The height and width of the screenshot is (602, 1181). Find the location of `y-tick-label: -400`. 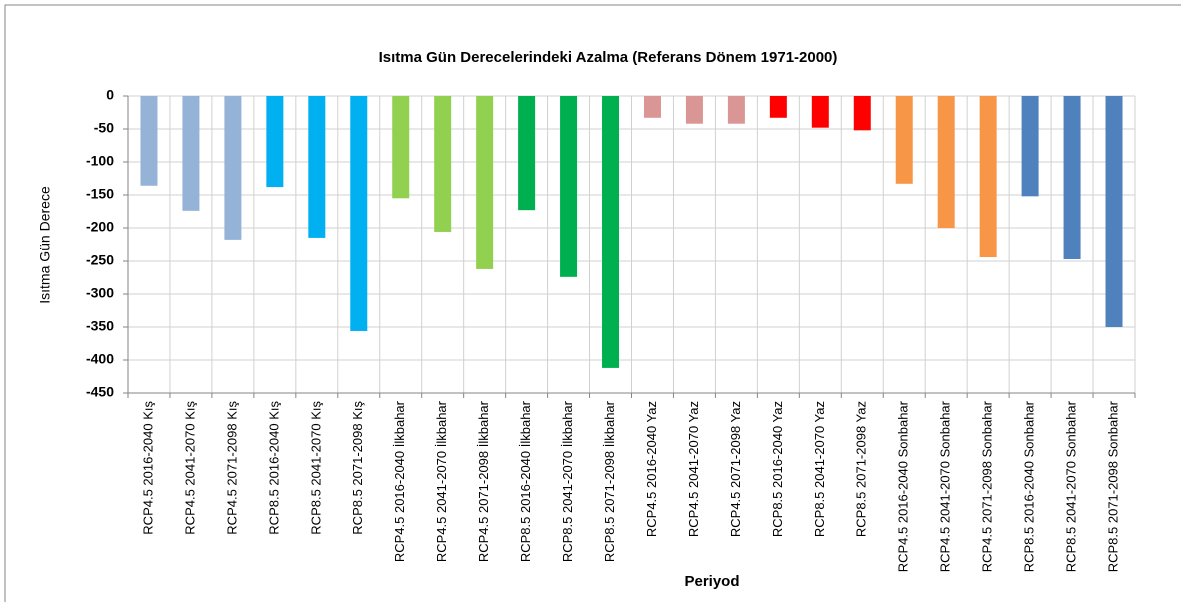

y-tick-label: -400 is located at coordinates (100, 359).